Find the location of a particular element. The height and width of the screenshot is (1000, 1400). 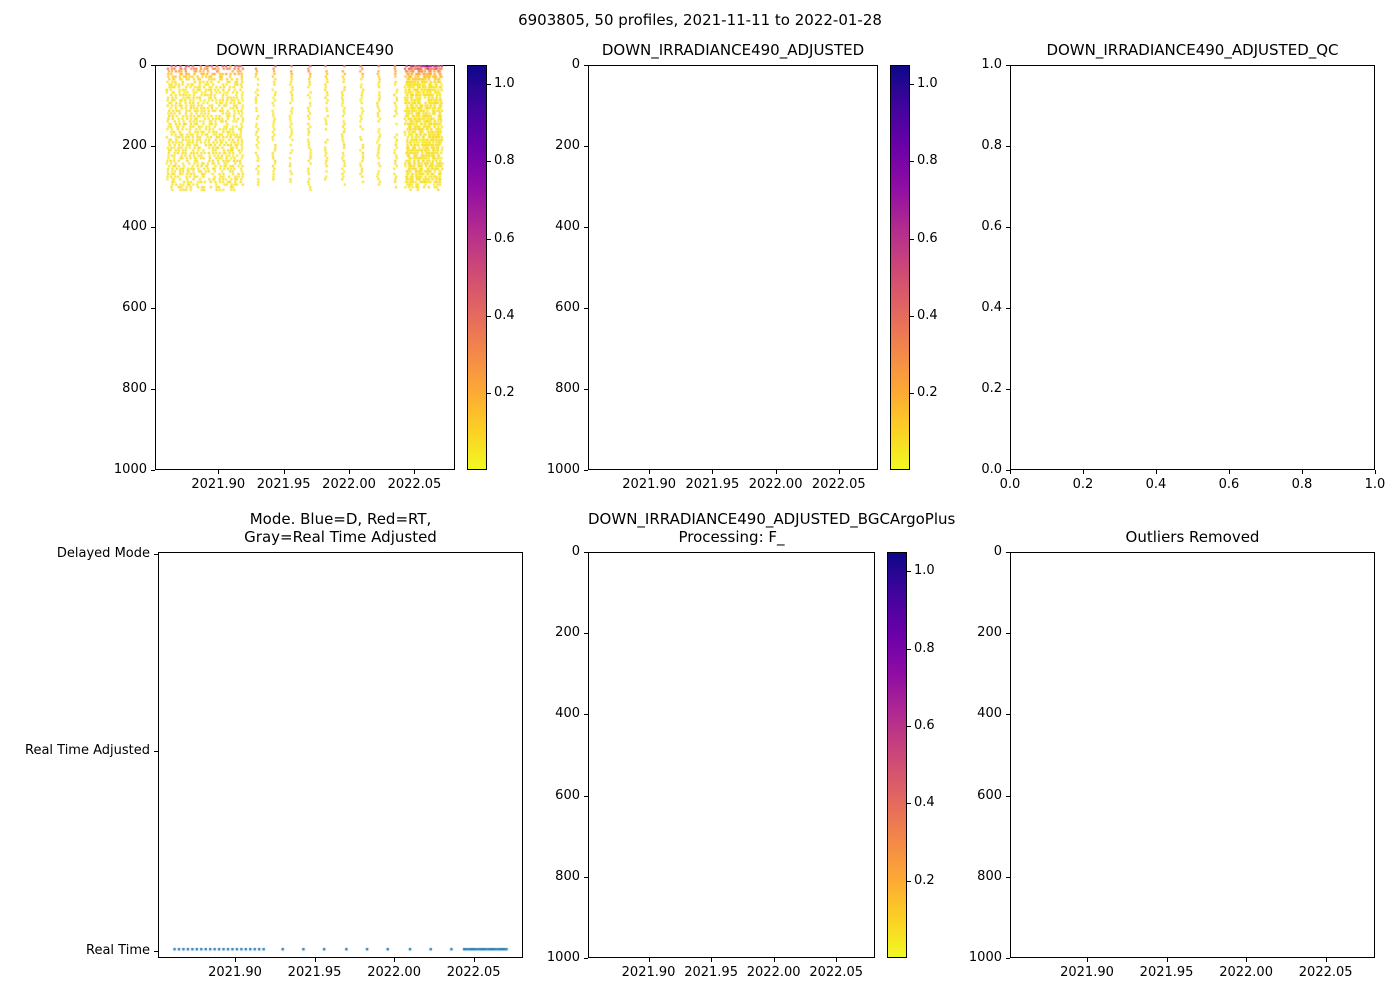

category-tick-label: Real Time is located at coordinates (118, 950).